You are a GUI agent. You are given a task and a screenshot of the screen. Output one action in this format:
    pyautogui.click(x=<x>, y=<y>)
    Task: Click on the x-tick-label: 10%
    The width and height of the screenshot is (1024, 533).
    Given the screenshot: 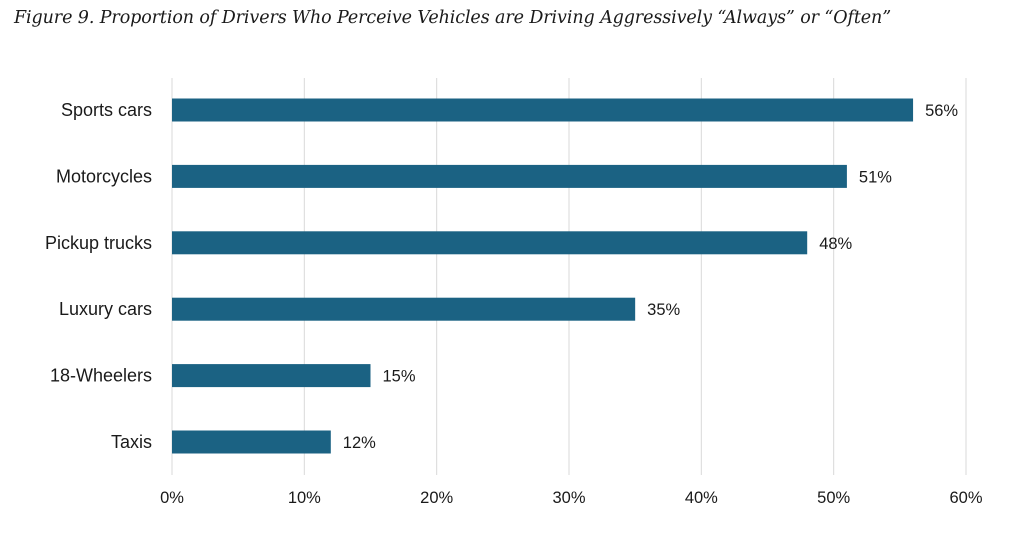 What is the action you would take?
    pyautogui.click(x=304, y=498)
    